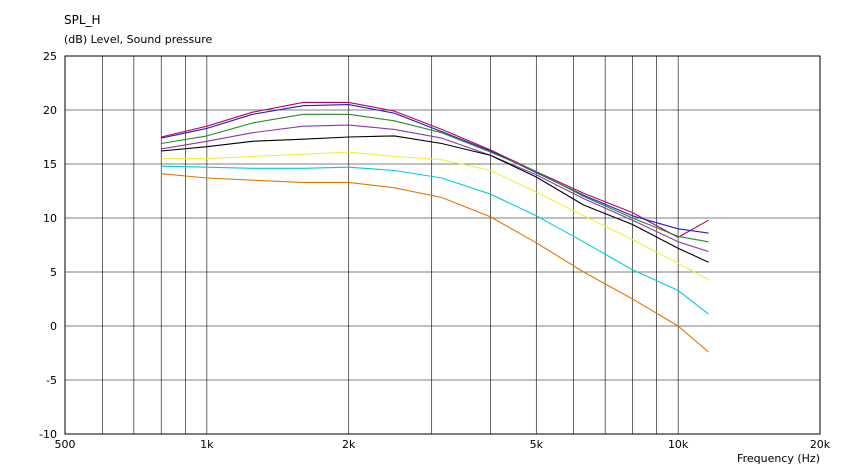  I want to click on y-tick-label-5: 0, so click(53, 326).